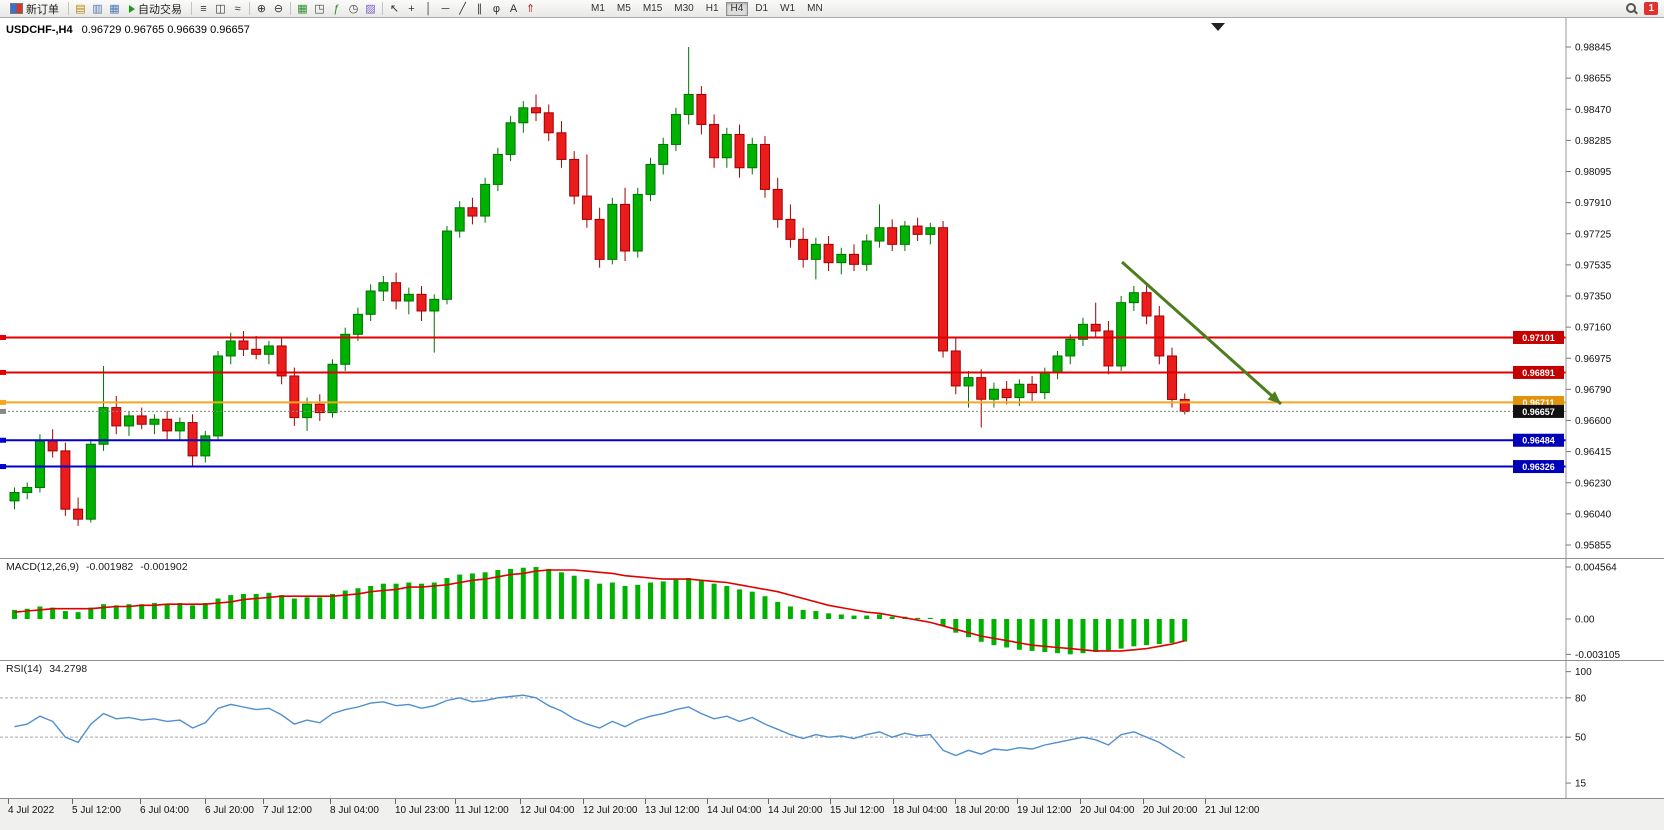 Image resolution: width=1664 pixels, height=830 pixels. Describe the element at coordinates (479, 9) in the screenshot. I see `channel-icon: ∥` at that location.